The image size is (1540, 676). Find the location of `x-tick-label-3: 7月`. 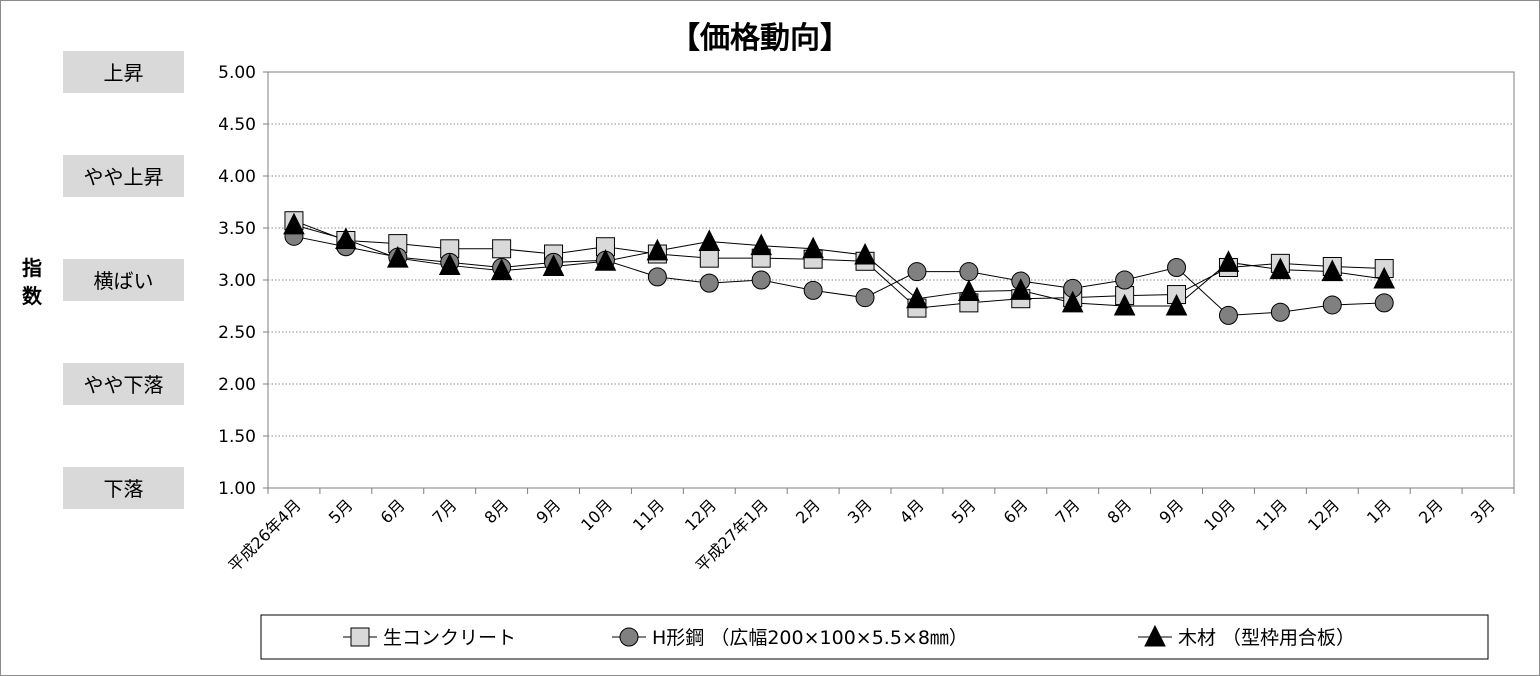

x-tick-label-3: 7月 is located at coordinates (445, 511).